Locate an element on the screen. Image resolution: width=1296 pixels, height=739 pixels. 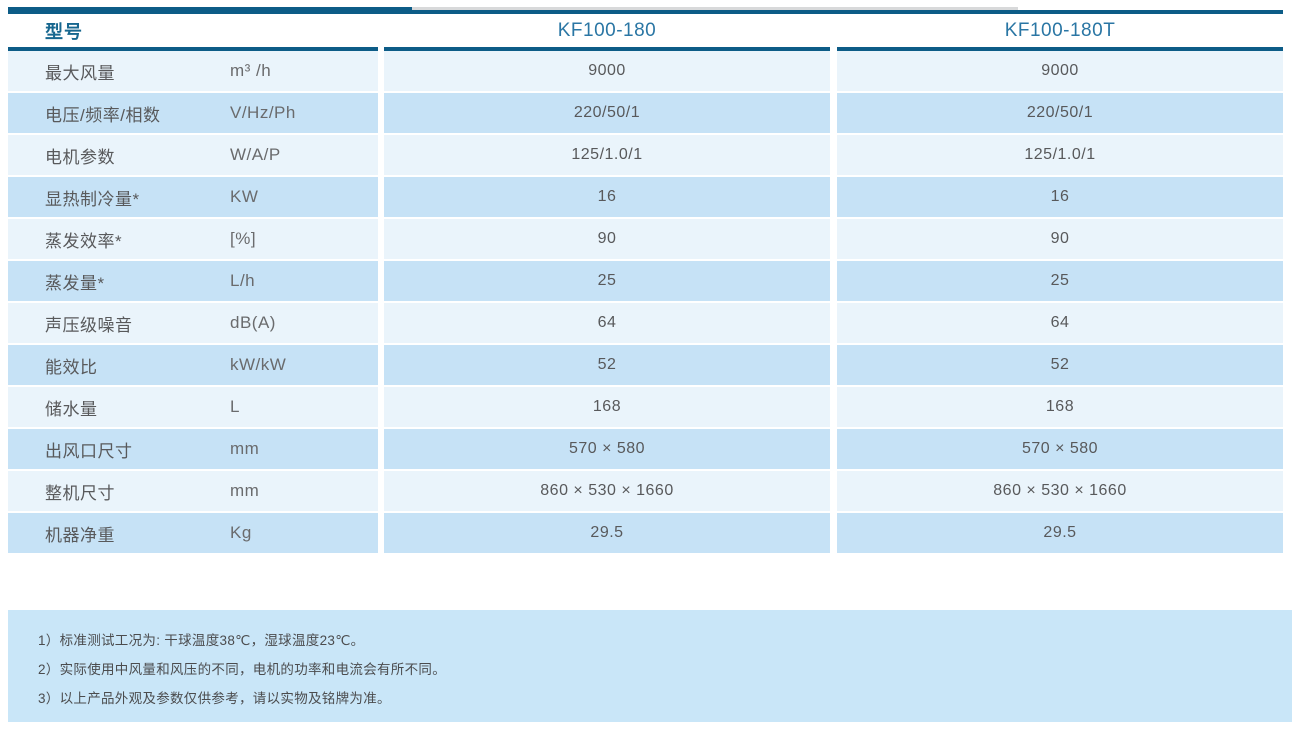
row-value-col1: 168 is located at coordinates (607, 407).